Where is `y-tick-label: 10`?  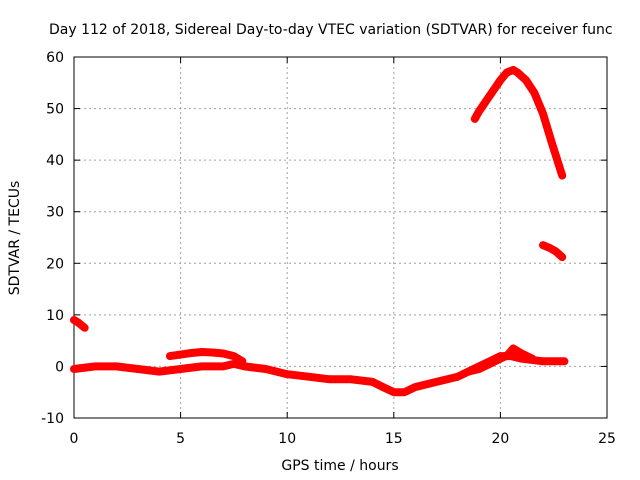
y-tick-label: 10 is located at coordinates (55, 316).